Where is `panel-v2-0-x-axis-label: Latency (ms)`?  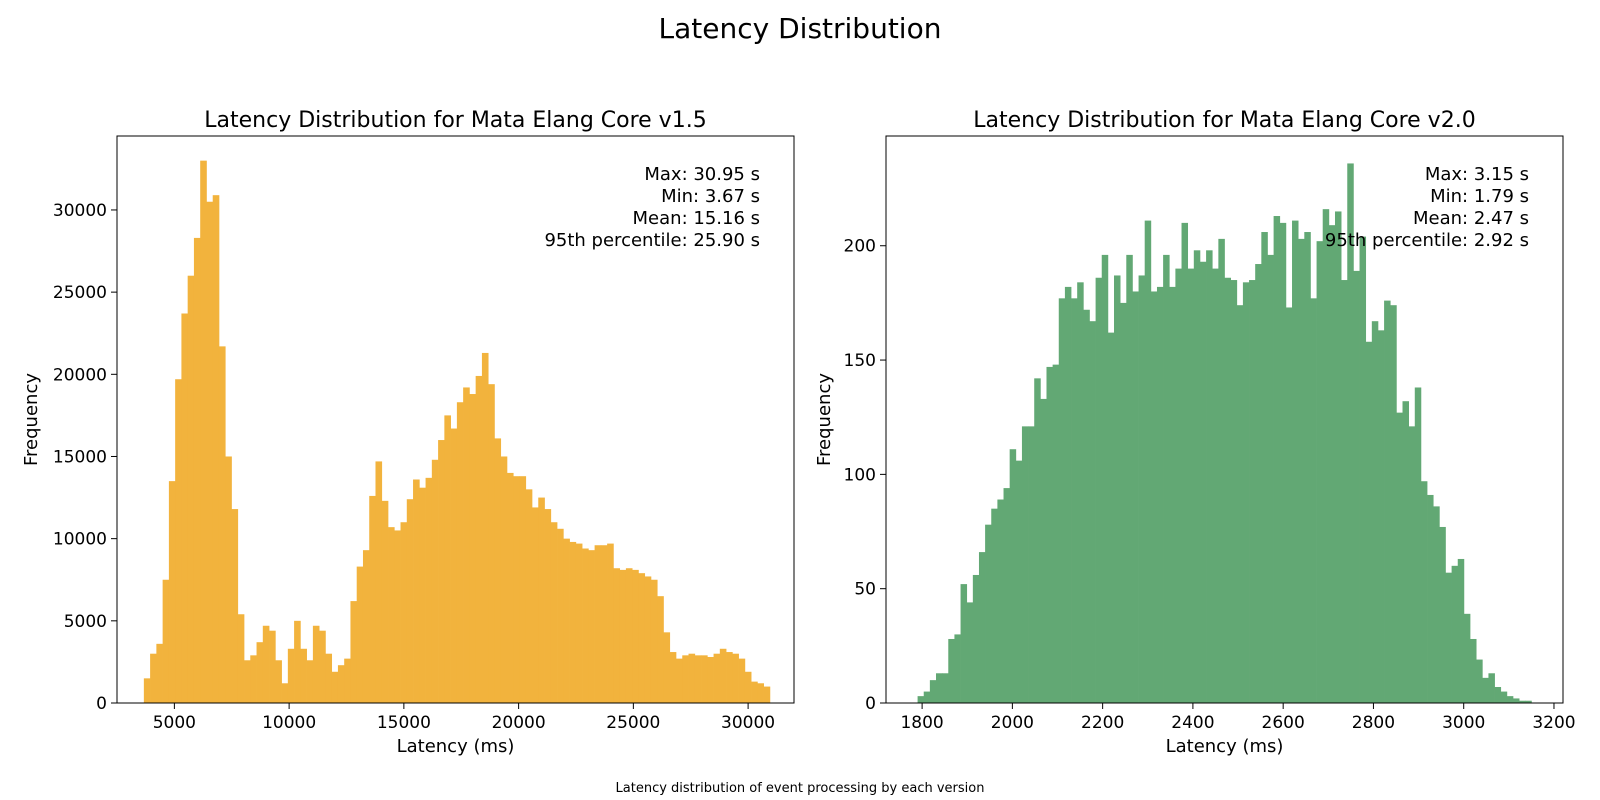
panel-v2-0-x-axis-label: Latency (ms) is located at coordinates (1225, 746).